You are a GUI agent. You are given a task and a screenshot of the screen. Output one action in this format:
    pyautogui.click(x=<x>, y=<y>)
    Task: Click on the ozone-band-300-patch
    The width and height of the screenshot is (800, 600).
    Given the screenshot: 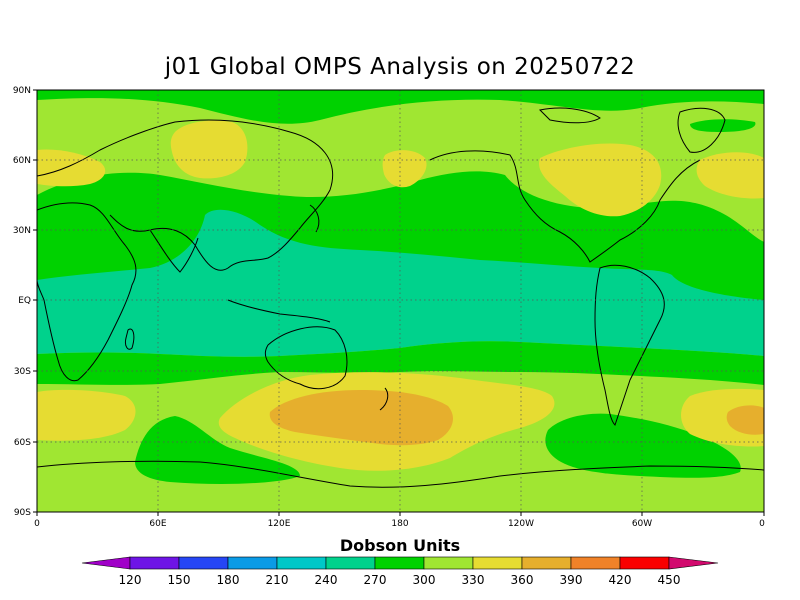 What is the action you would take?
    pyautogui.click(x=723, y=125)
    